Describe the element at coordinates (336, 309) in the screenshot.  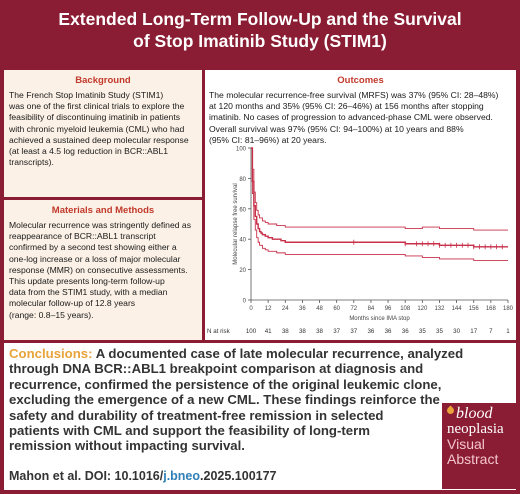
I see `x-tick-label: 60` at that location.